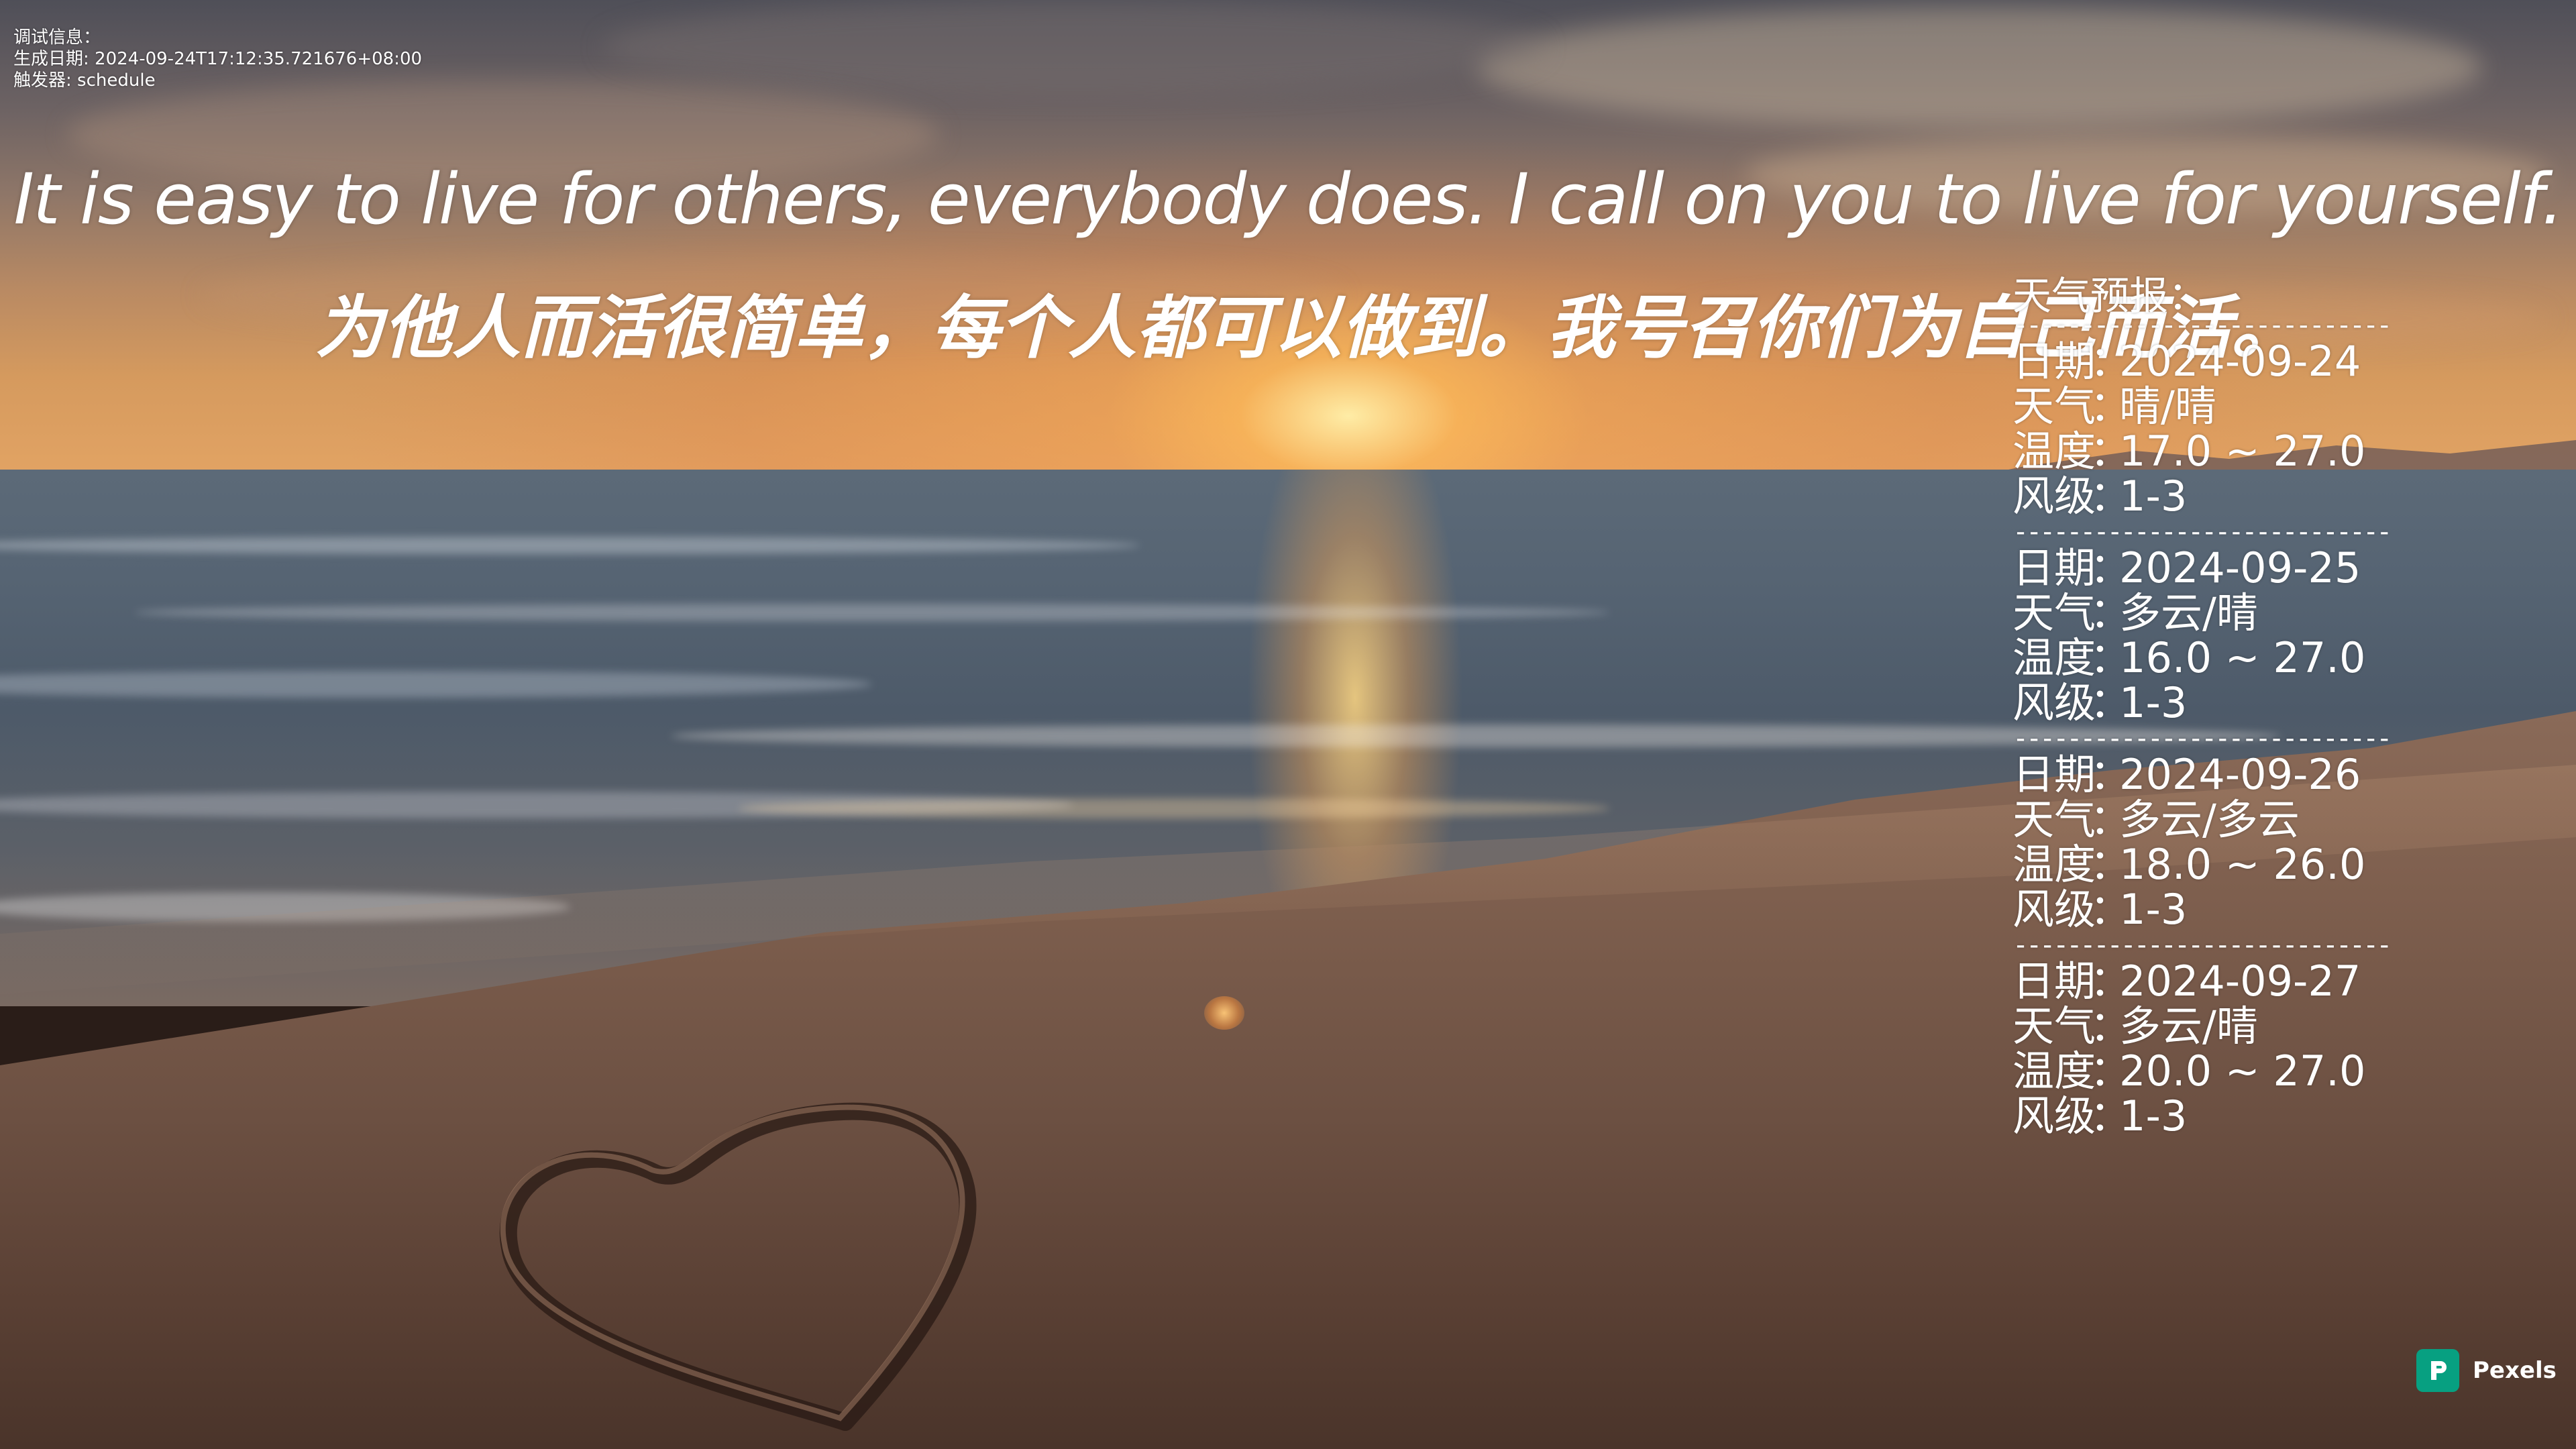 This screenshot has height=1449, width=2576. What do you see at coordinates (2242, 451) in the screenshot?
I see `temperature-value: 17.0 ~ 27.0` at bounding box center [2242, 451].